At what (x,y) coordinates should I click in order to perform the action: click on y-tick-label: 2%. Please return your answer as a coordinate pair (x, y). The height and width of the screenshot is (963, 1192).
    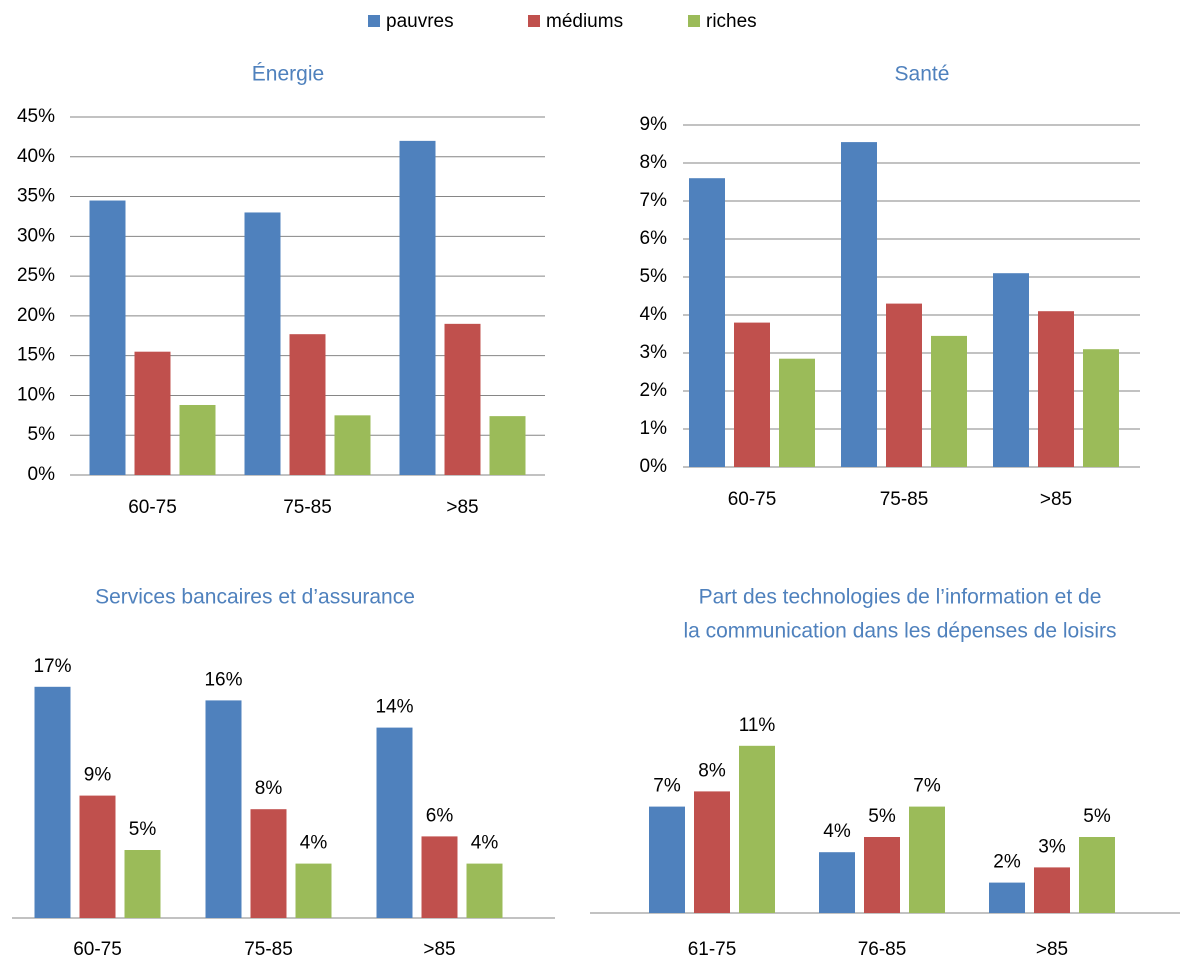
    Looking at the image, I should click on (654, 390).